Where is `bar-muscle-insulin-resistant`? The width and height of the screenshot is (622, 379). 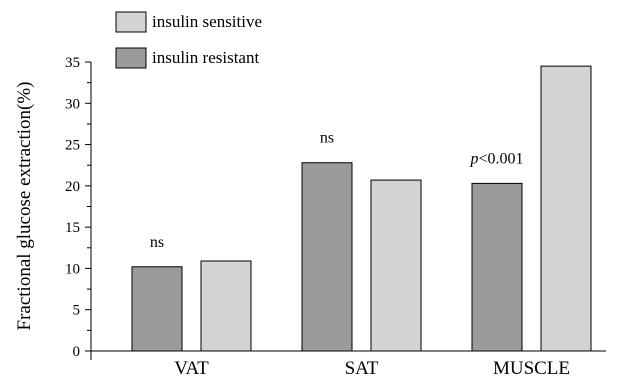 bar-muscle-insulin-resistant is located at coordinates (497, 267).